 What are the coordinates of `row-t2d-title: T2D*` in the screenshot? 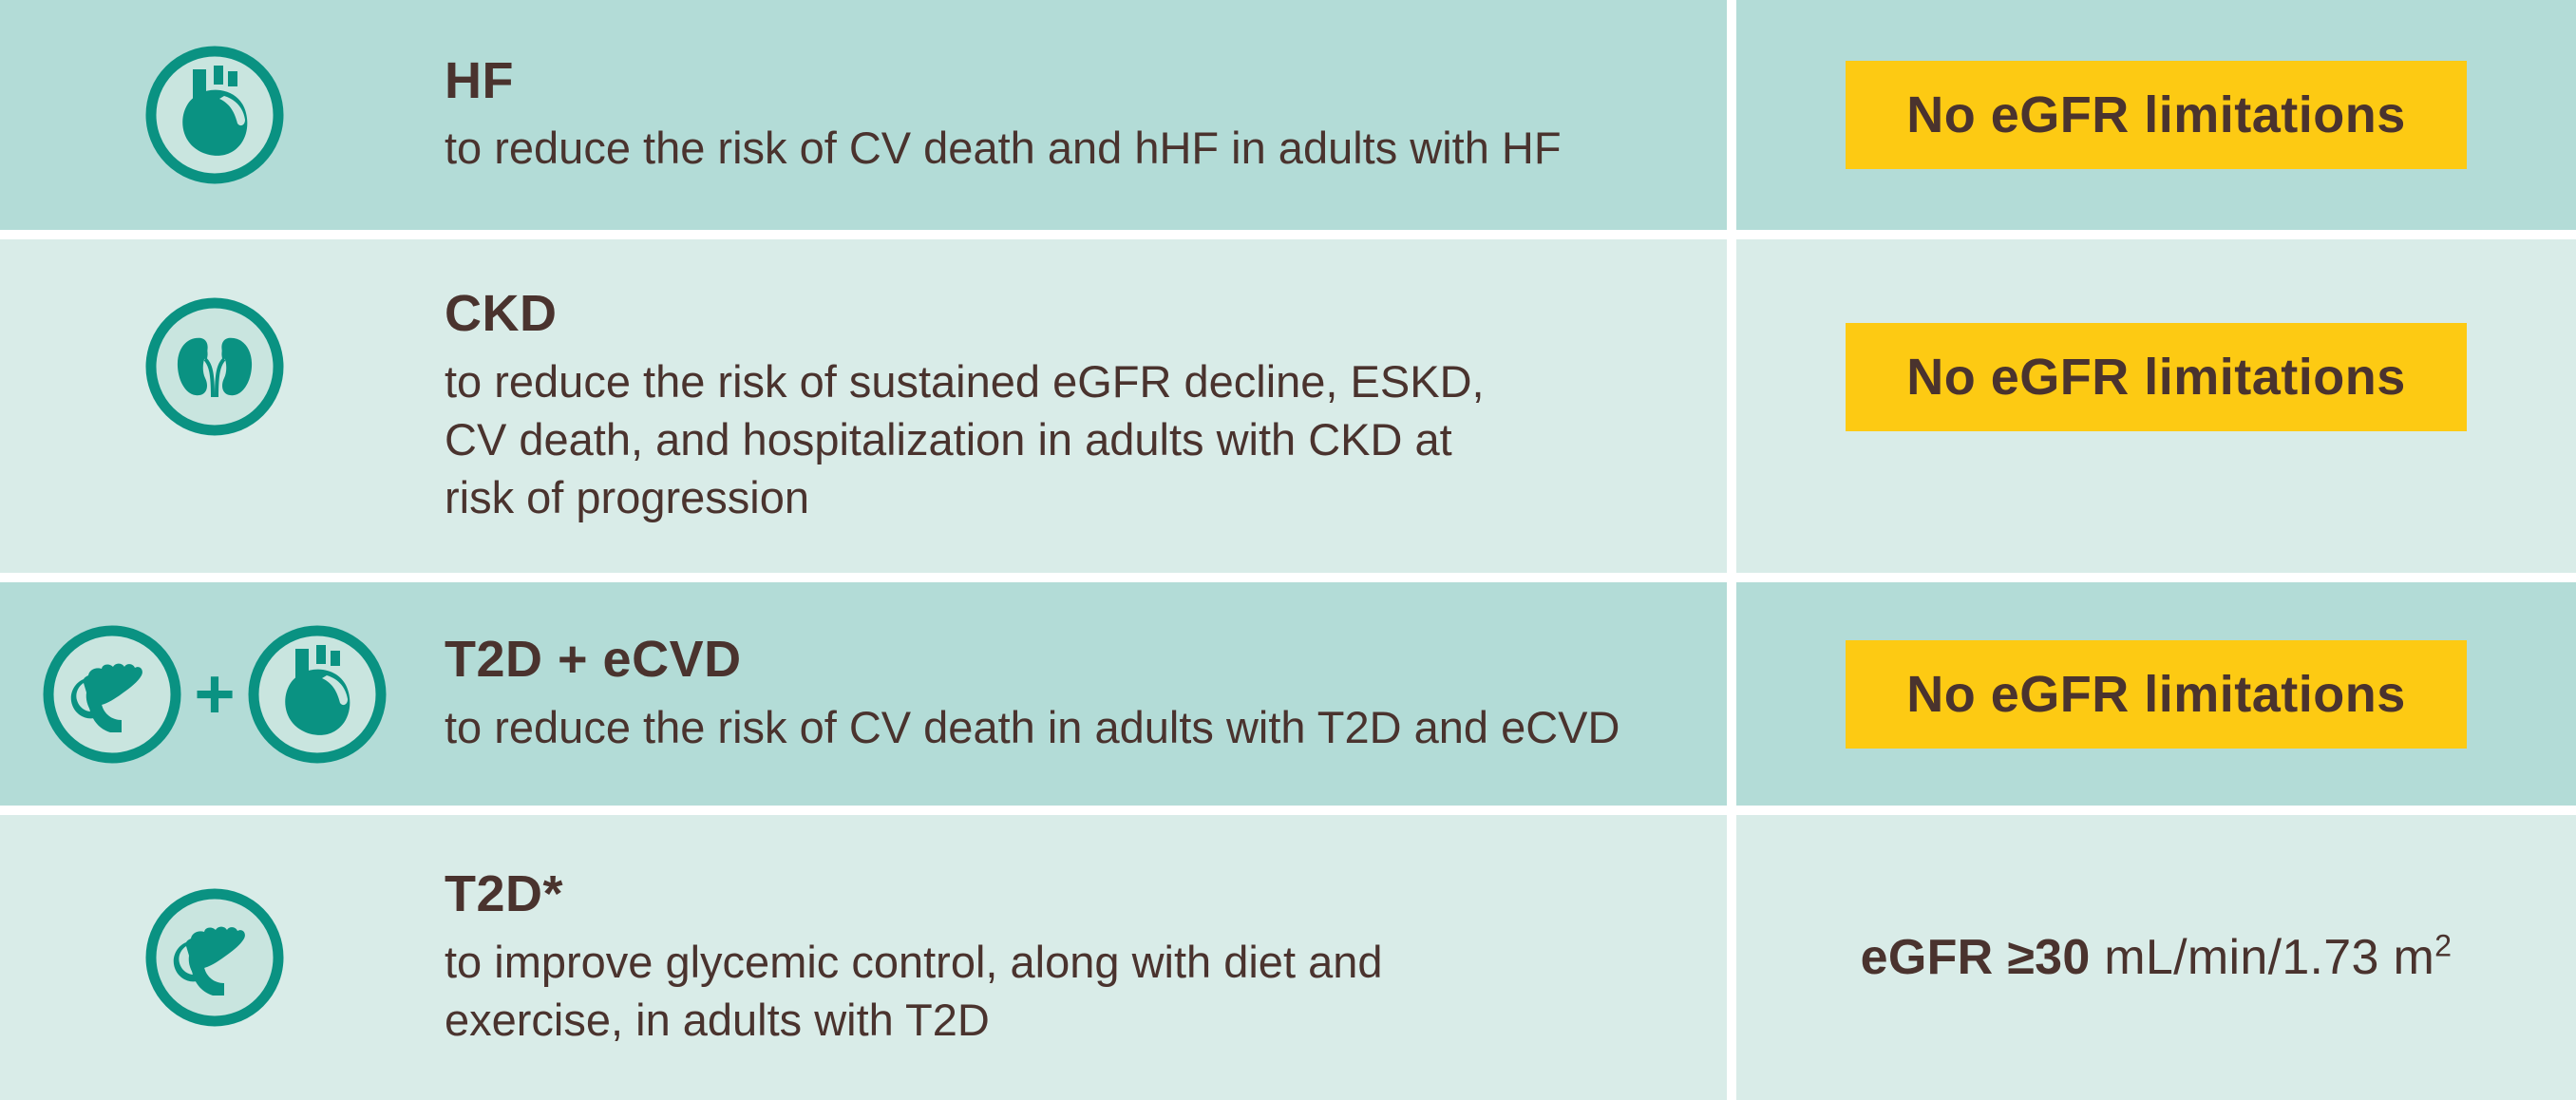 It's located at (505, 894).